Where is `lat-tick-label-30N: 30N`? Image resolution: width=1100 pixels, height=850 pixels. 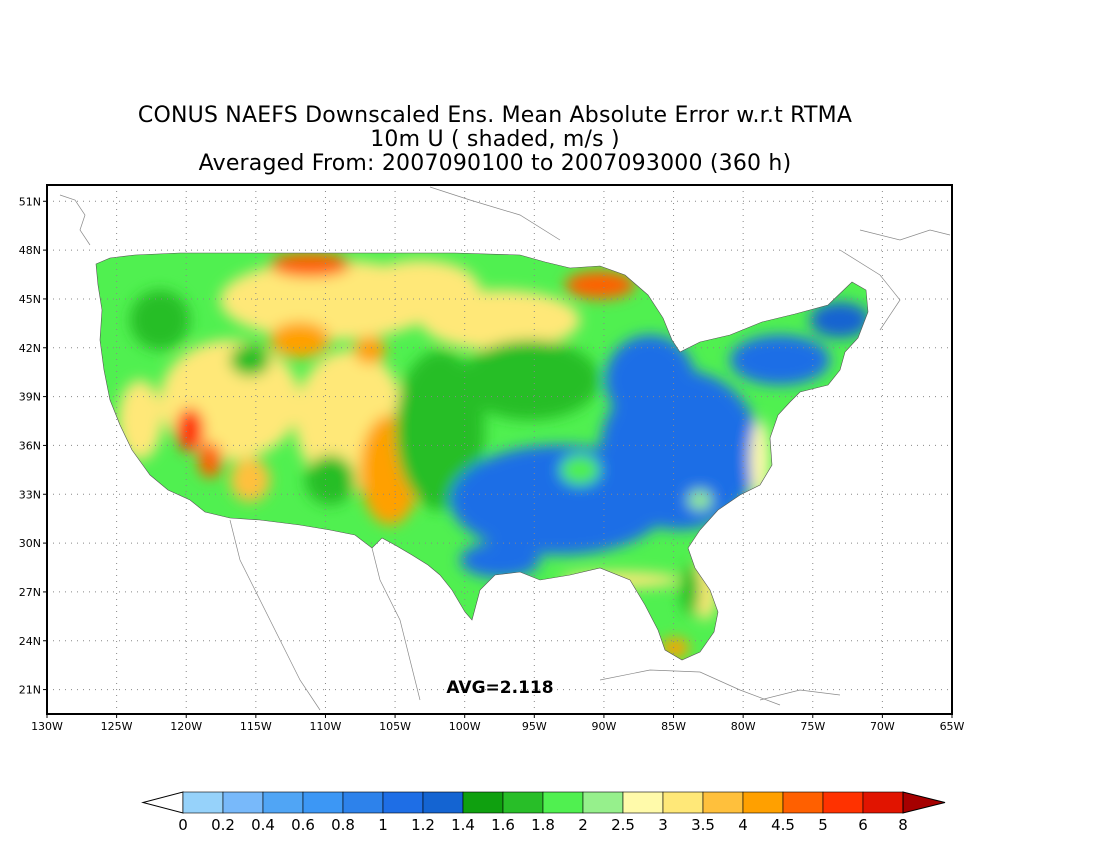 lat-tick-label-30N: 30N is located at coordinates (30, 543).